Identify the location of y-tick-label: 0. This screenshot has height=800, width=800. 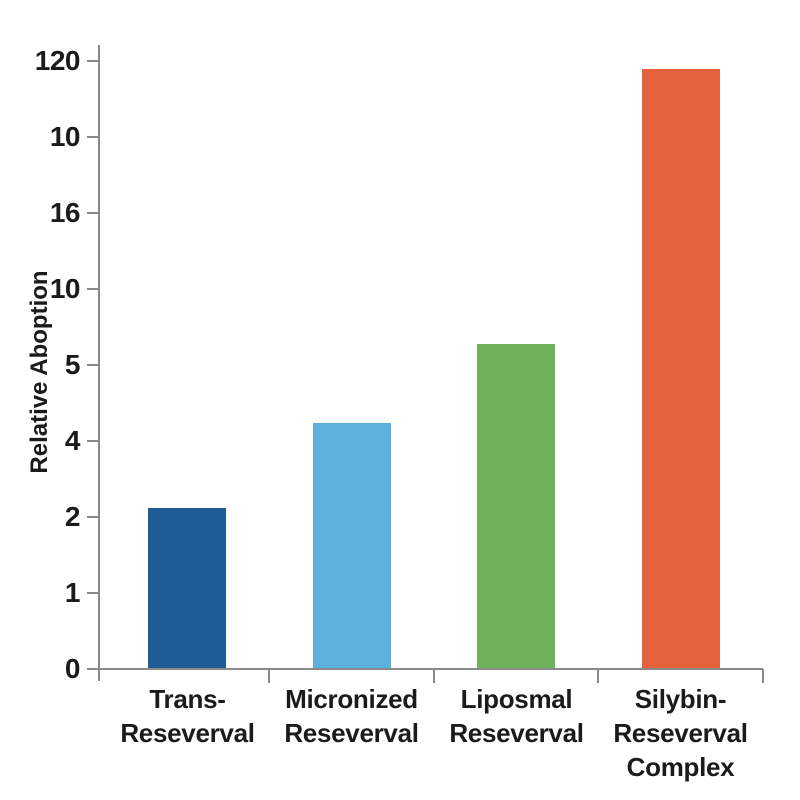
(72, 668).